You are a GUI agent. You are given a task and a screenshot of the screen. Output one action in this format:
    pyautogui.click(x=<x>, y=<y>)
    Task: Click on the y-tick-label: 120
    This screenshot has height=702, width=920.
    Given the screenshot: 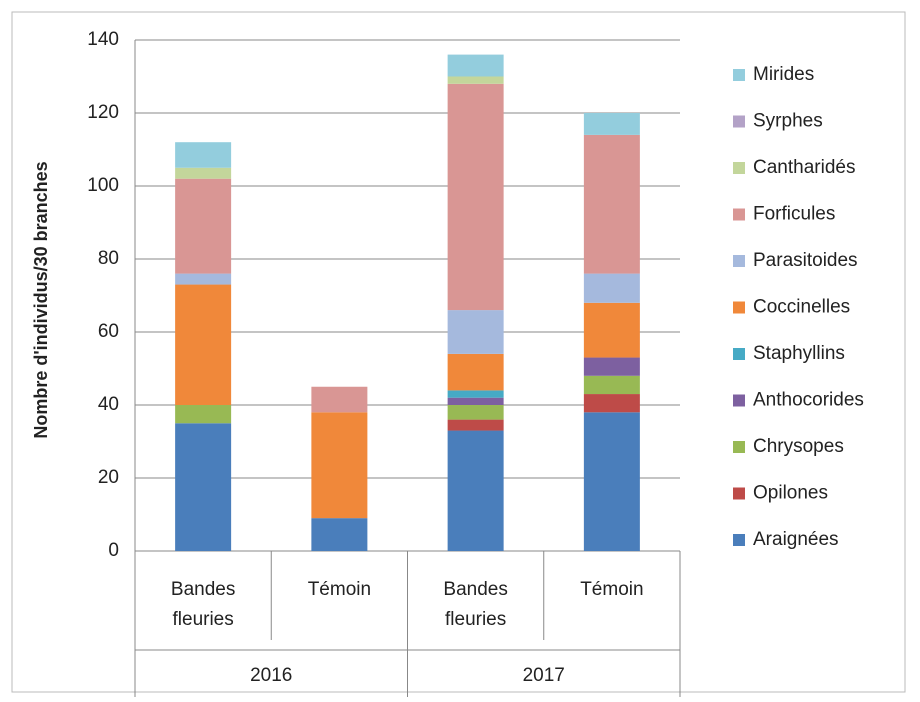 What is the action you would take?
    pyautogui.click(x=103, y=112)
    